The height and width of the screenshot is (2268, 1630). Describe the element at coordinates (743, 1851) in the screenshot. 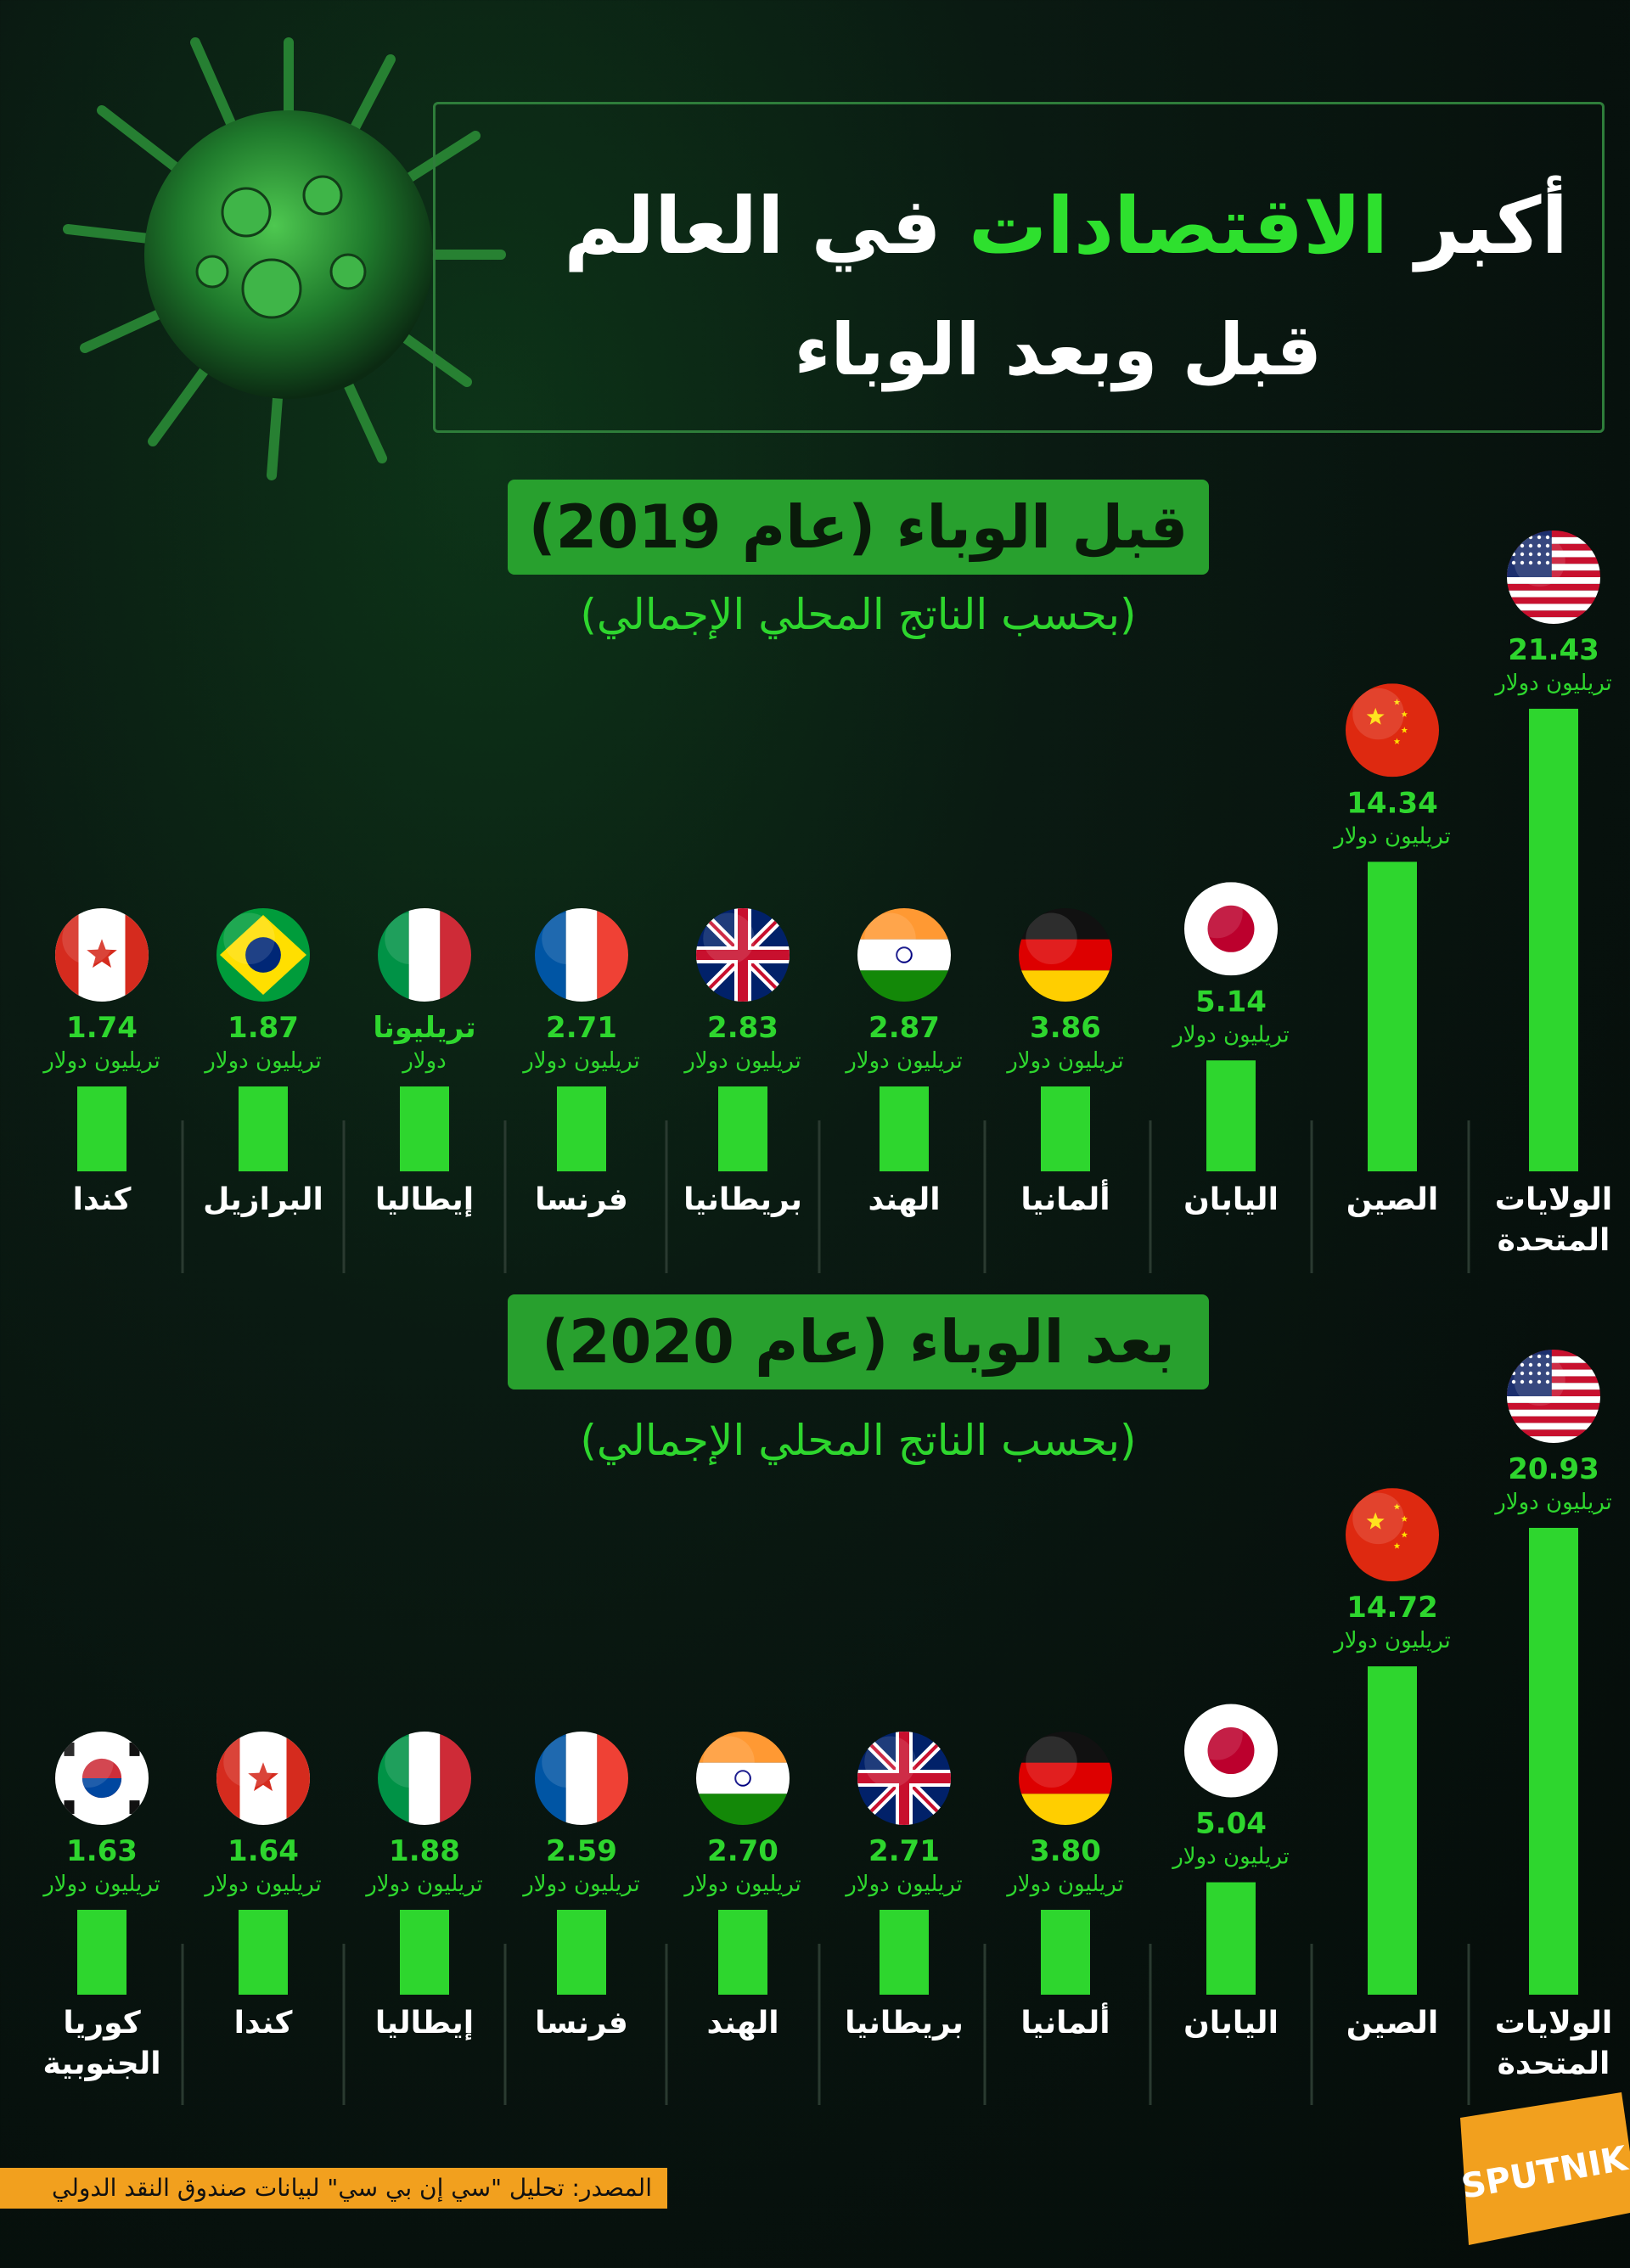

I see `value-label: 2.70` at that location.